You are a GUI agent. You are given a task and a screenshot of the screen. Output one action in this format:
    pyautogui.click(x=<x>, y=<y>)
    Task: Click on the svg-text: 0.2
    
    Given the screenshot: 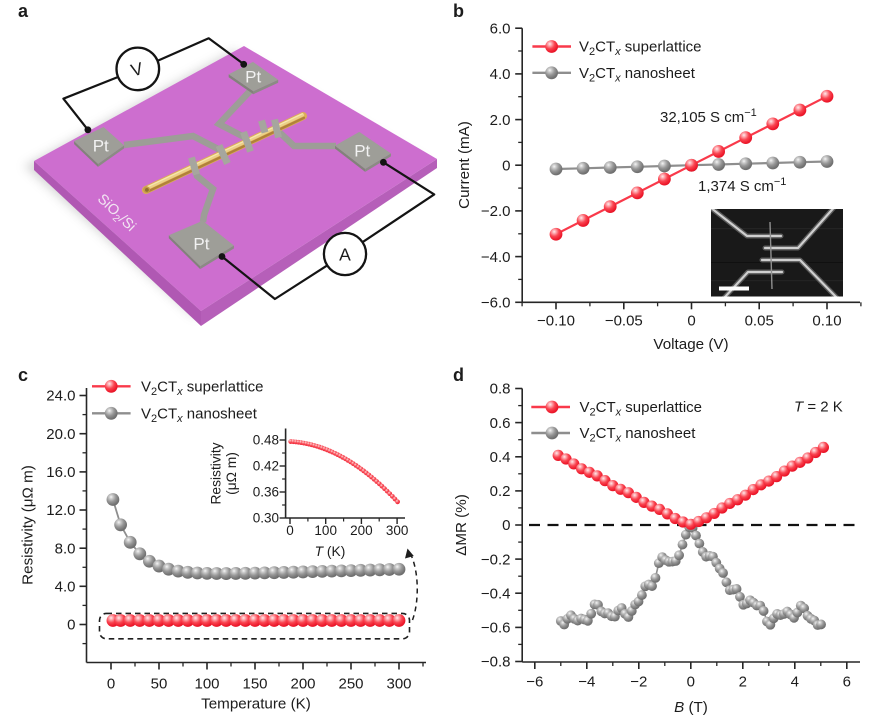 What is the action you would take?
    pyautogui.click(x=500, y=491)
    